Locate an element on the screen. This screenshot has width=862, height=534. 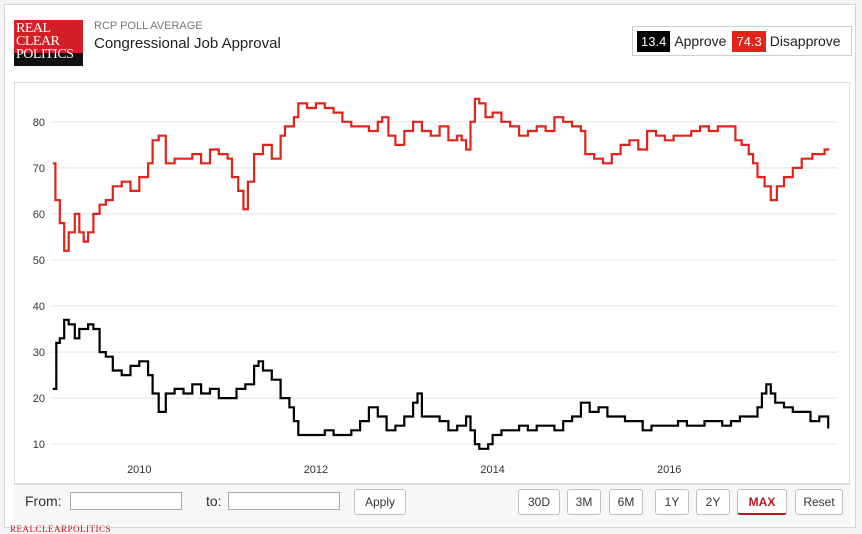
disapprove-value-badge: 74.3 is located at coordinates (749, 41).